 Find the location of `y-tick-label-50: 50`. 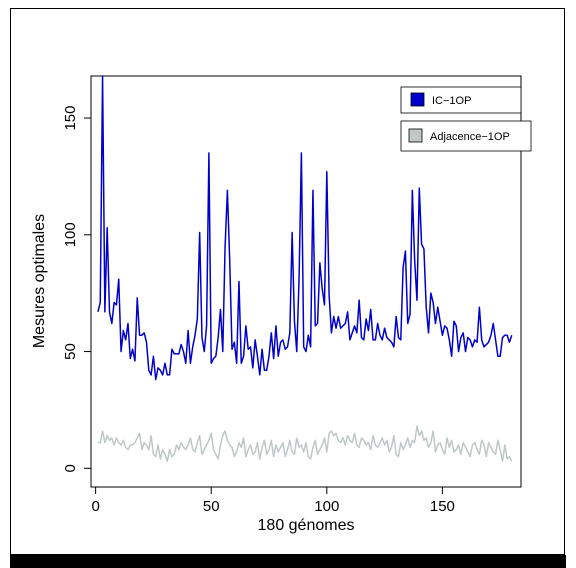

y-tick-label-50: 50 is located at coordinates (70, 351).